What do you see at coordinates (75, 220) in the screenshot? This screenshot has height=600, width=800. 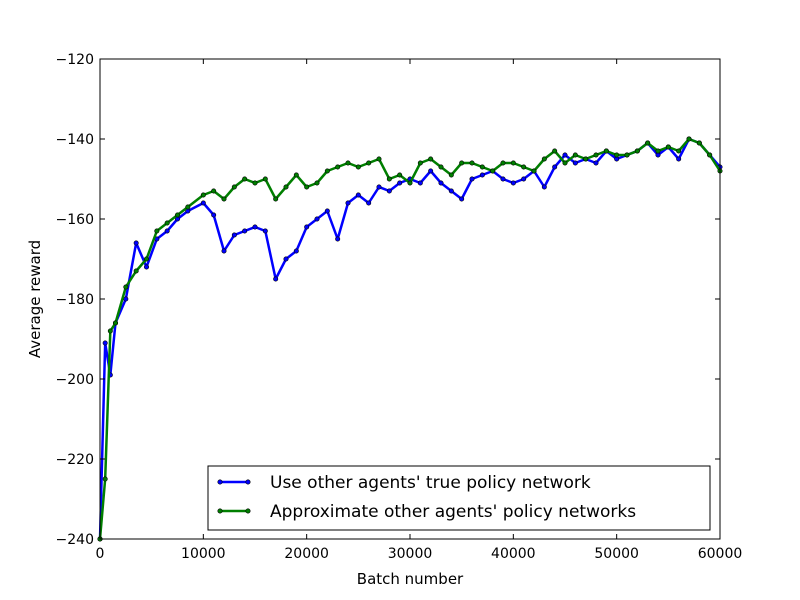 I see `y-tick-label: −160` at bounding box center [75, 220].